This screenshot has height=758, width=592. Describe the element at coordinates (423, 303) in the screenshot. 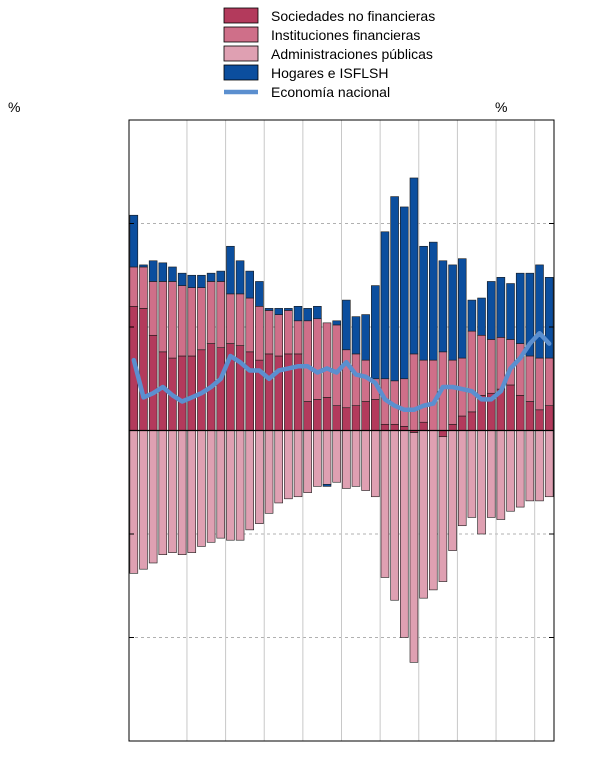

I see `bar-hogares-e-isflsh-2021Q1` at that location.